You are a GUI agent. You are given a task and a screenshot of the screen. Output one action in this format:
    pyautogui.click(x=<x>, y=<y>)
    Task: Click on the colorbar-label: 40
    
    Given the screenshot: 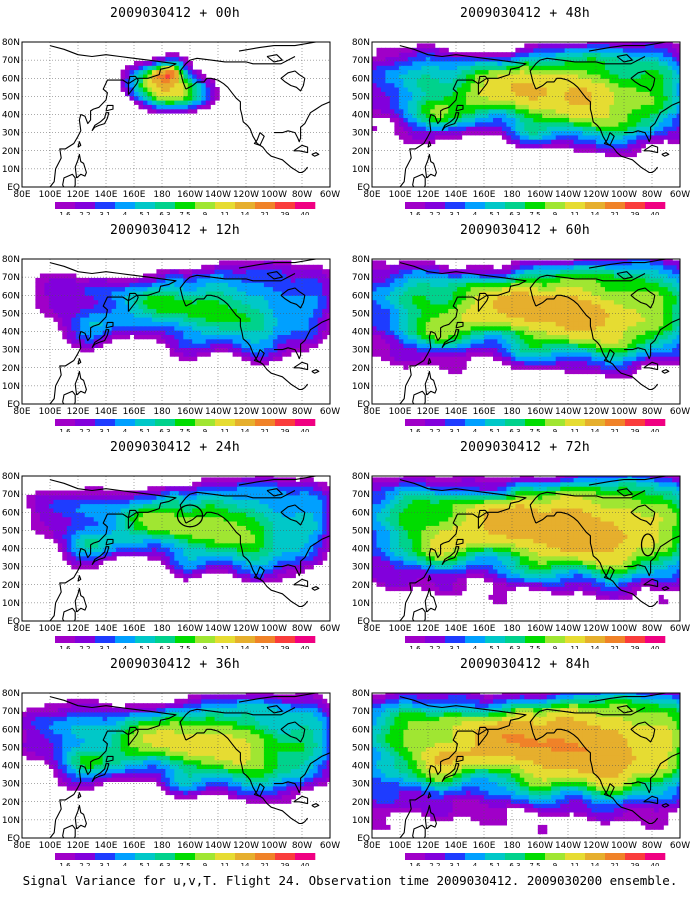 What is the action you would take?
    pyautogui.click(x=655, y=213)
    